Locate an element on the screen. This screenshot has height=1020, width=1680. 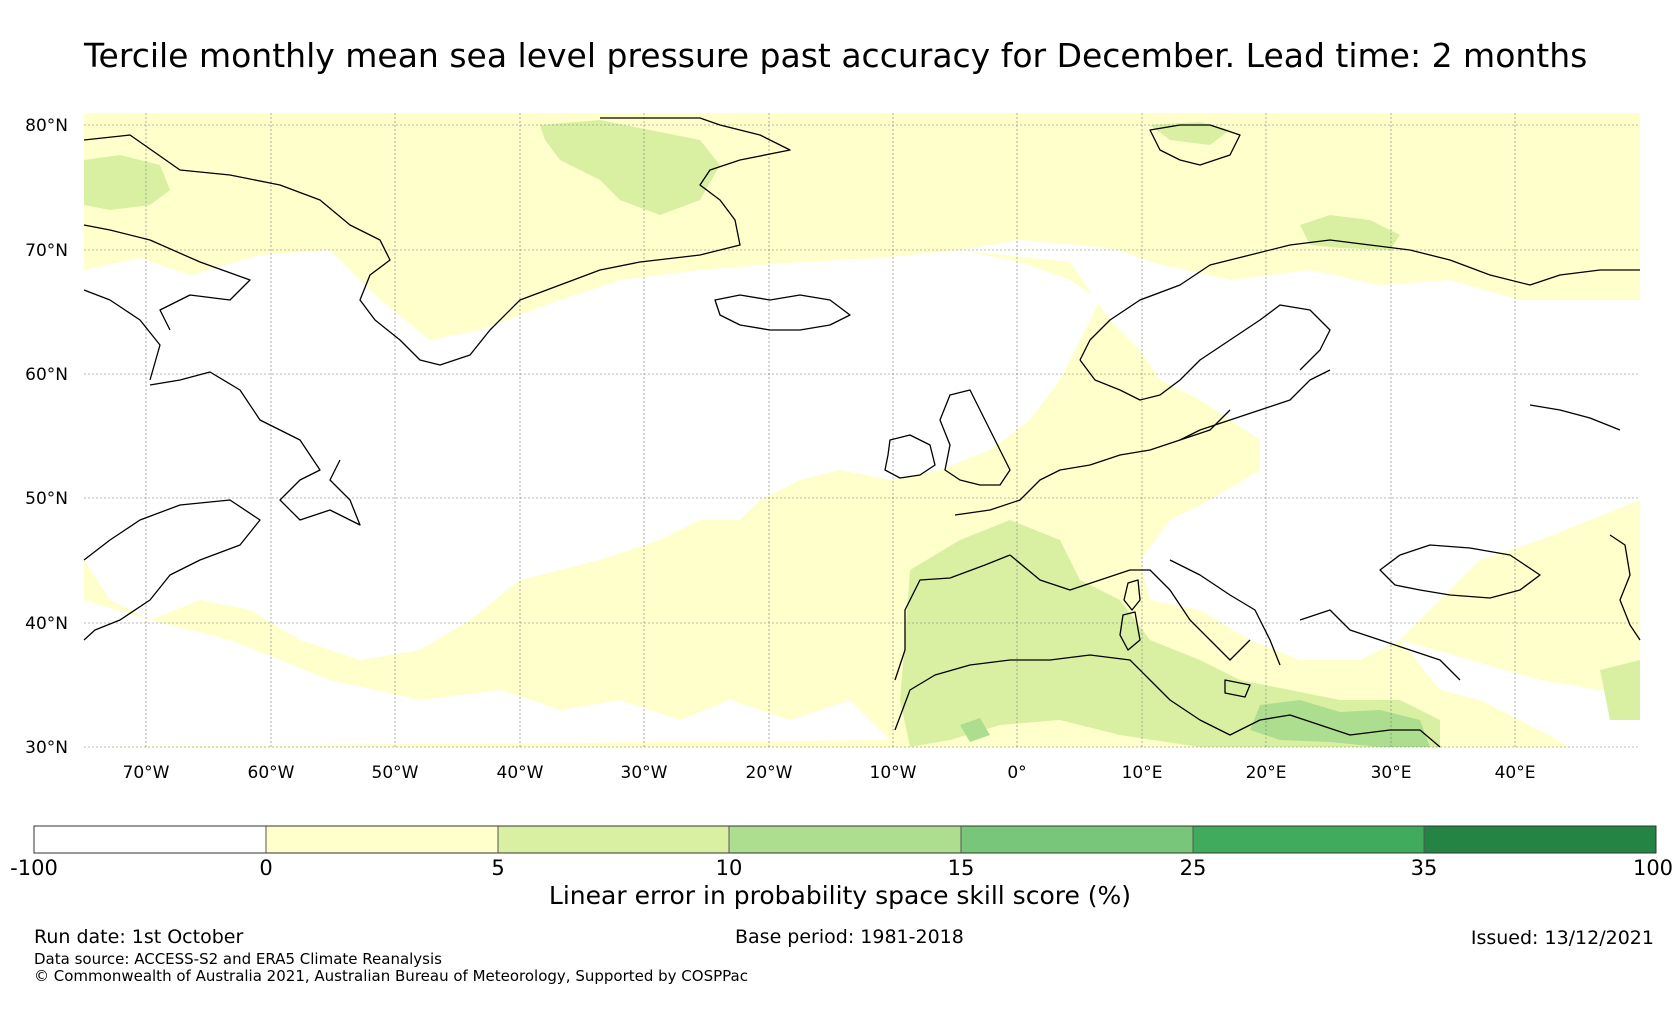
lat-tick-label: 30°N is located at coordinates (46, 748).